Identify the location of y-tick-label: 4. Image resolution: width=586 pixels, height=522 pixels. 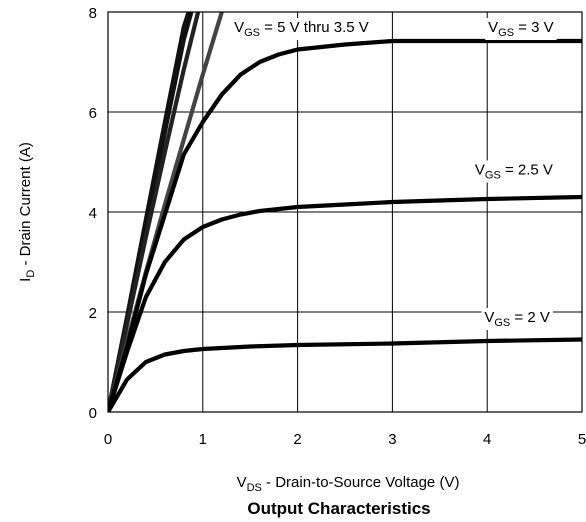
(93, 213).